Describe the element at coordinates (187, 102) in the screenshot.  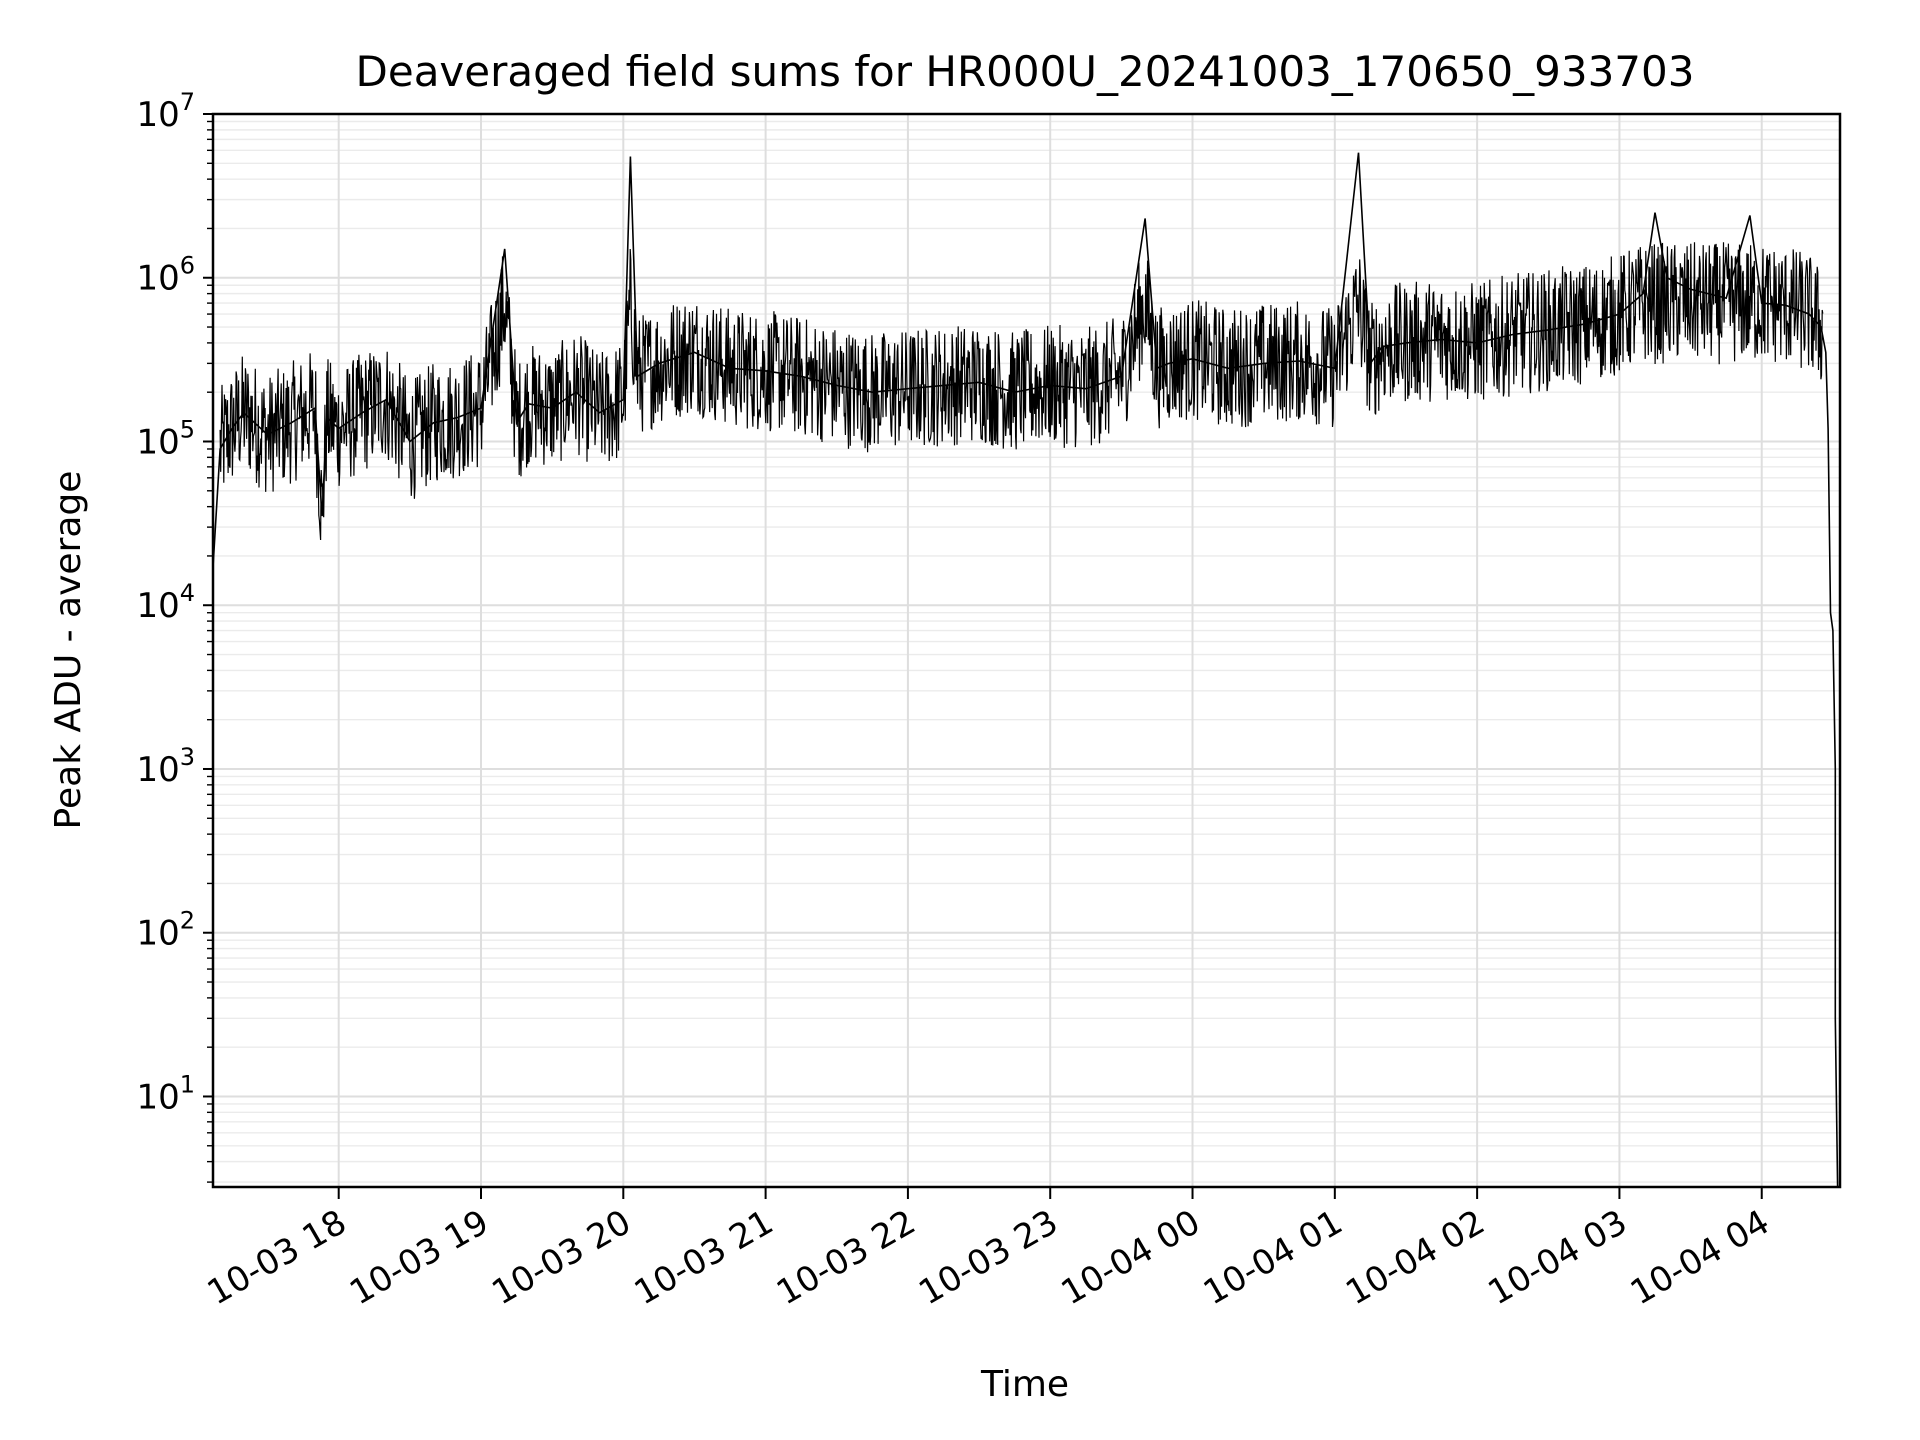
I see `y-tick-exponent: 7` at that location.